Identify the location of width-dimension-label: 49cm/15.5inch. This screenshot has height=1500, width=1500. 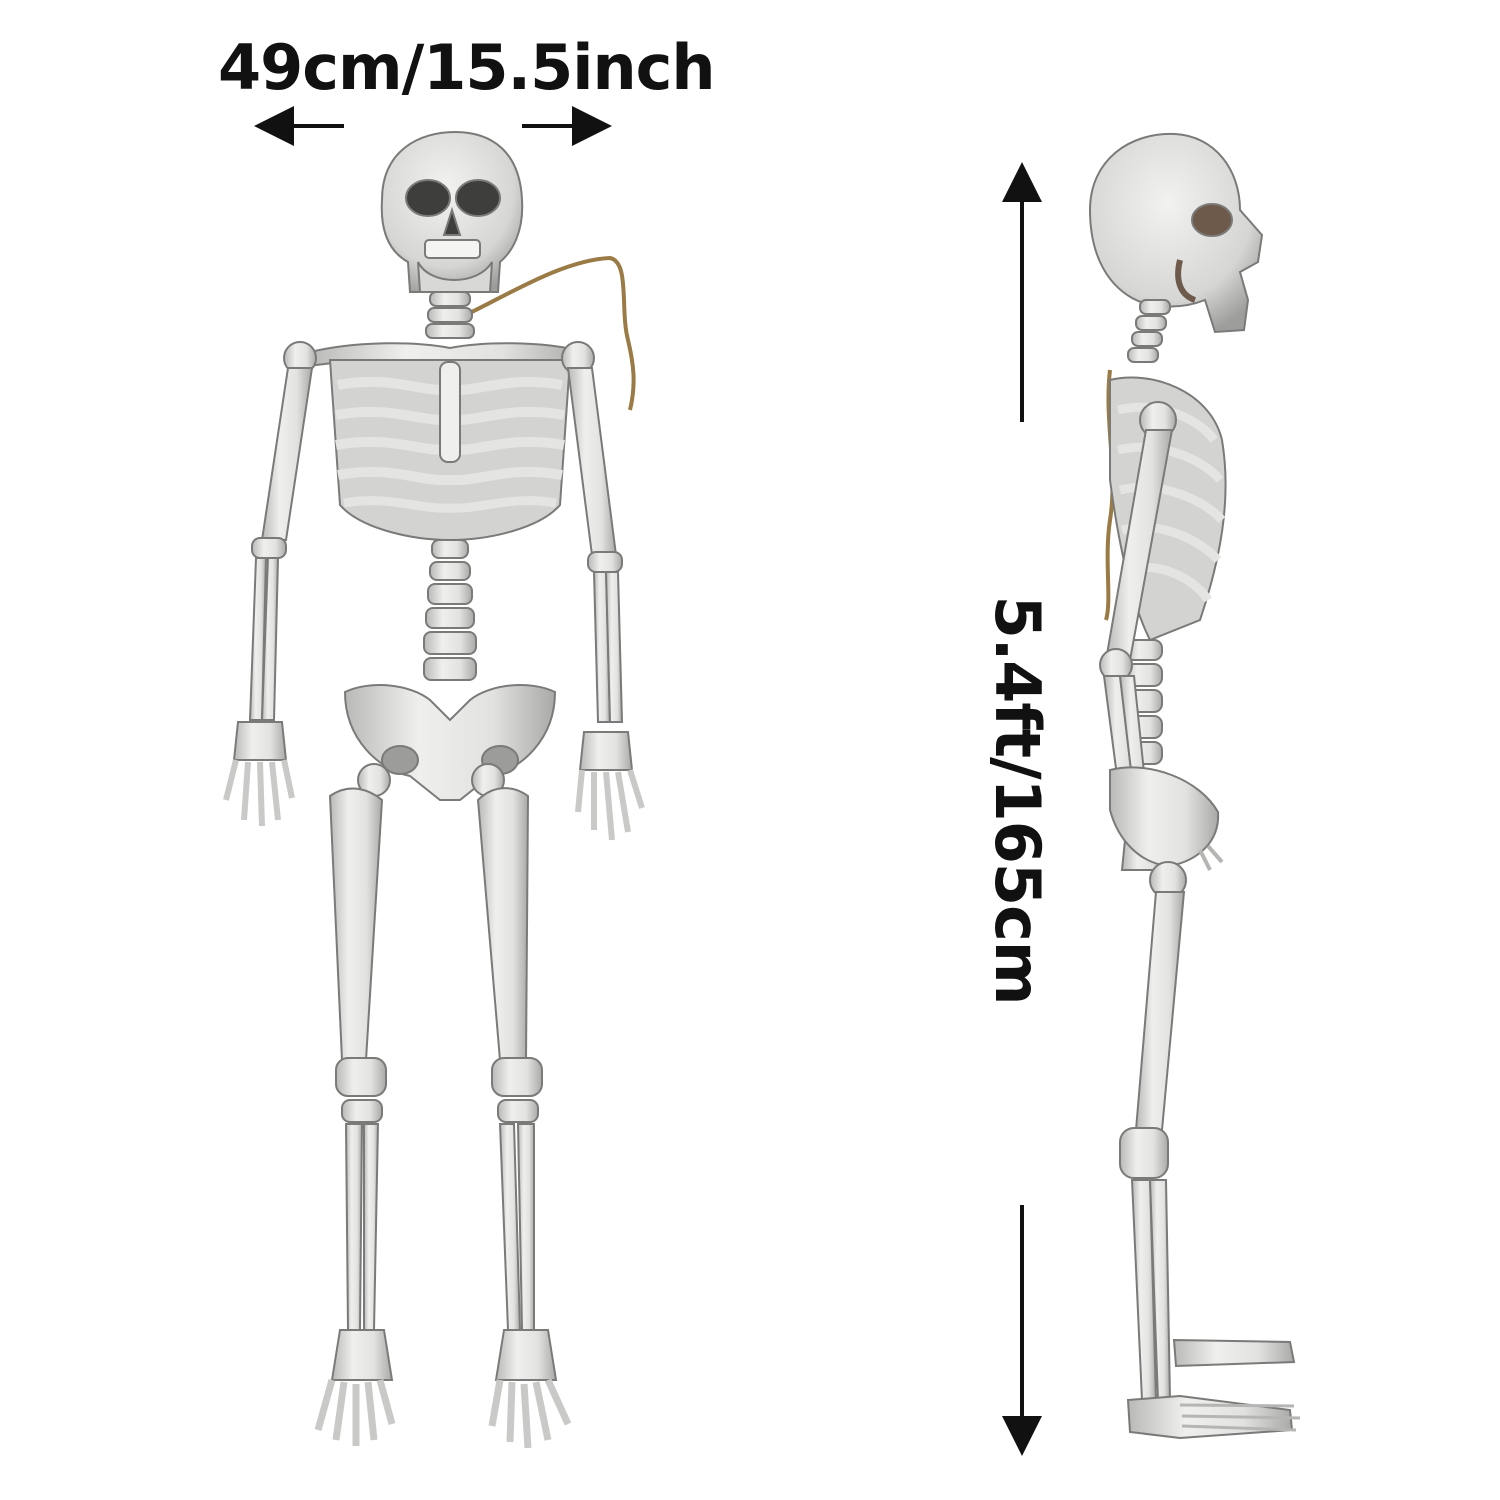
(467, 67).